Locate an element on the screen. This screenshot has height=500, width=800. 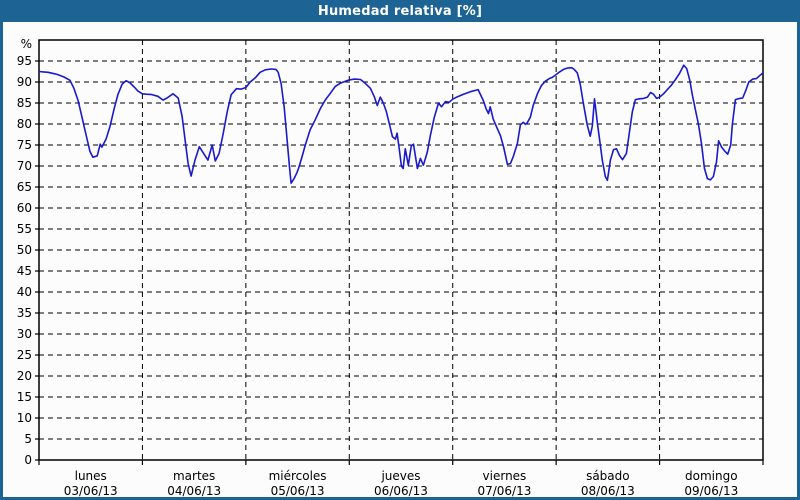
window-border-bottom is located at coordinates (400, 498).